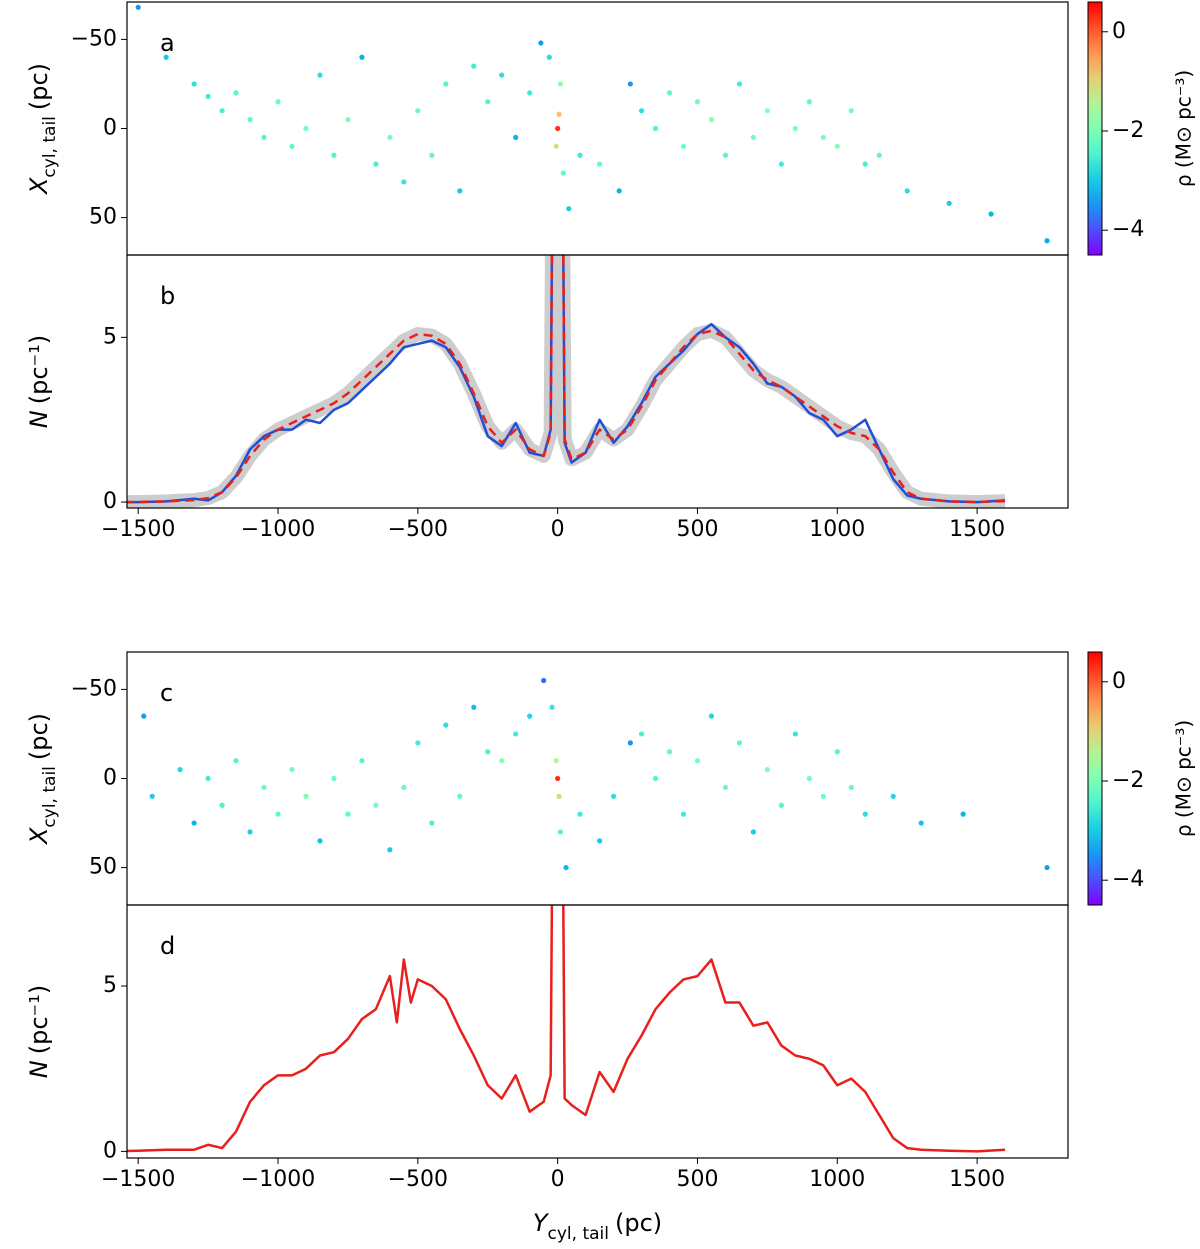  I want to click on ylabel-label: N (pc⁻¹), so click(39, 381).